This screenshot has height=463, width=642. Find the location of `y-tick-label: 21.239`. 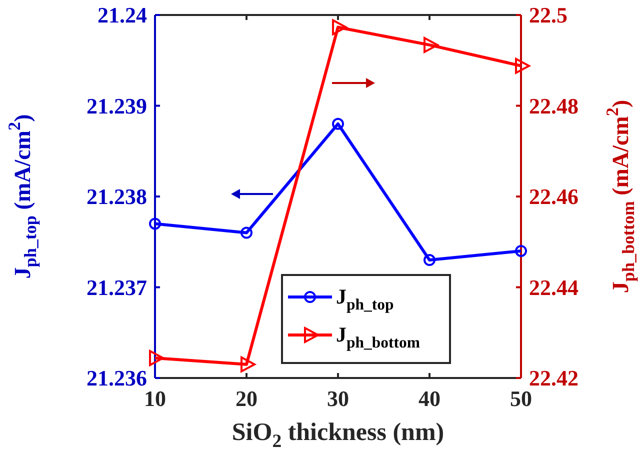

y-tick-label: 21.239 is located at coordinates (116, 105).